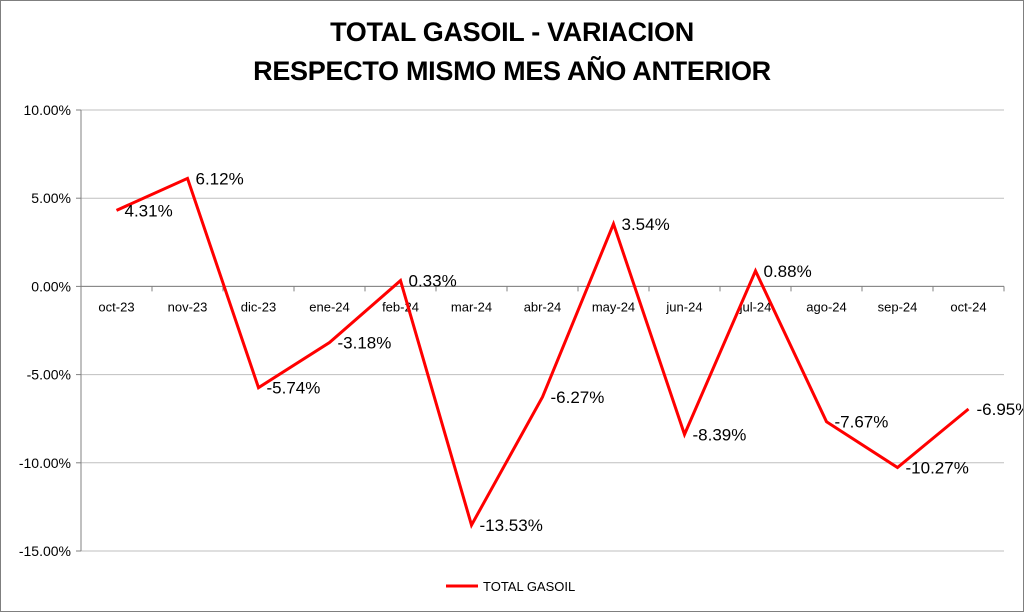 Image resolution: width=1024 pixels, height=612 pixels. Describe the element at coordinates (294, 388) in the screenshot. I see `data-label: -5.74%` at that location.